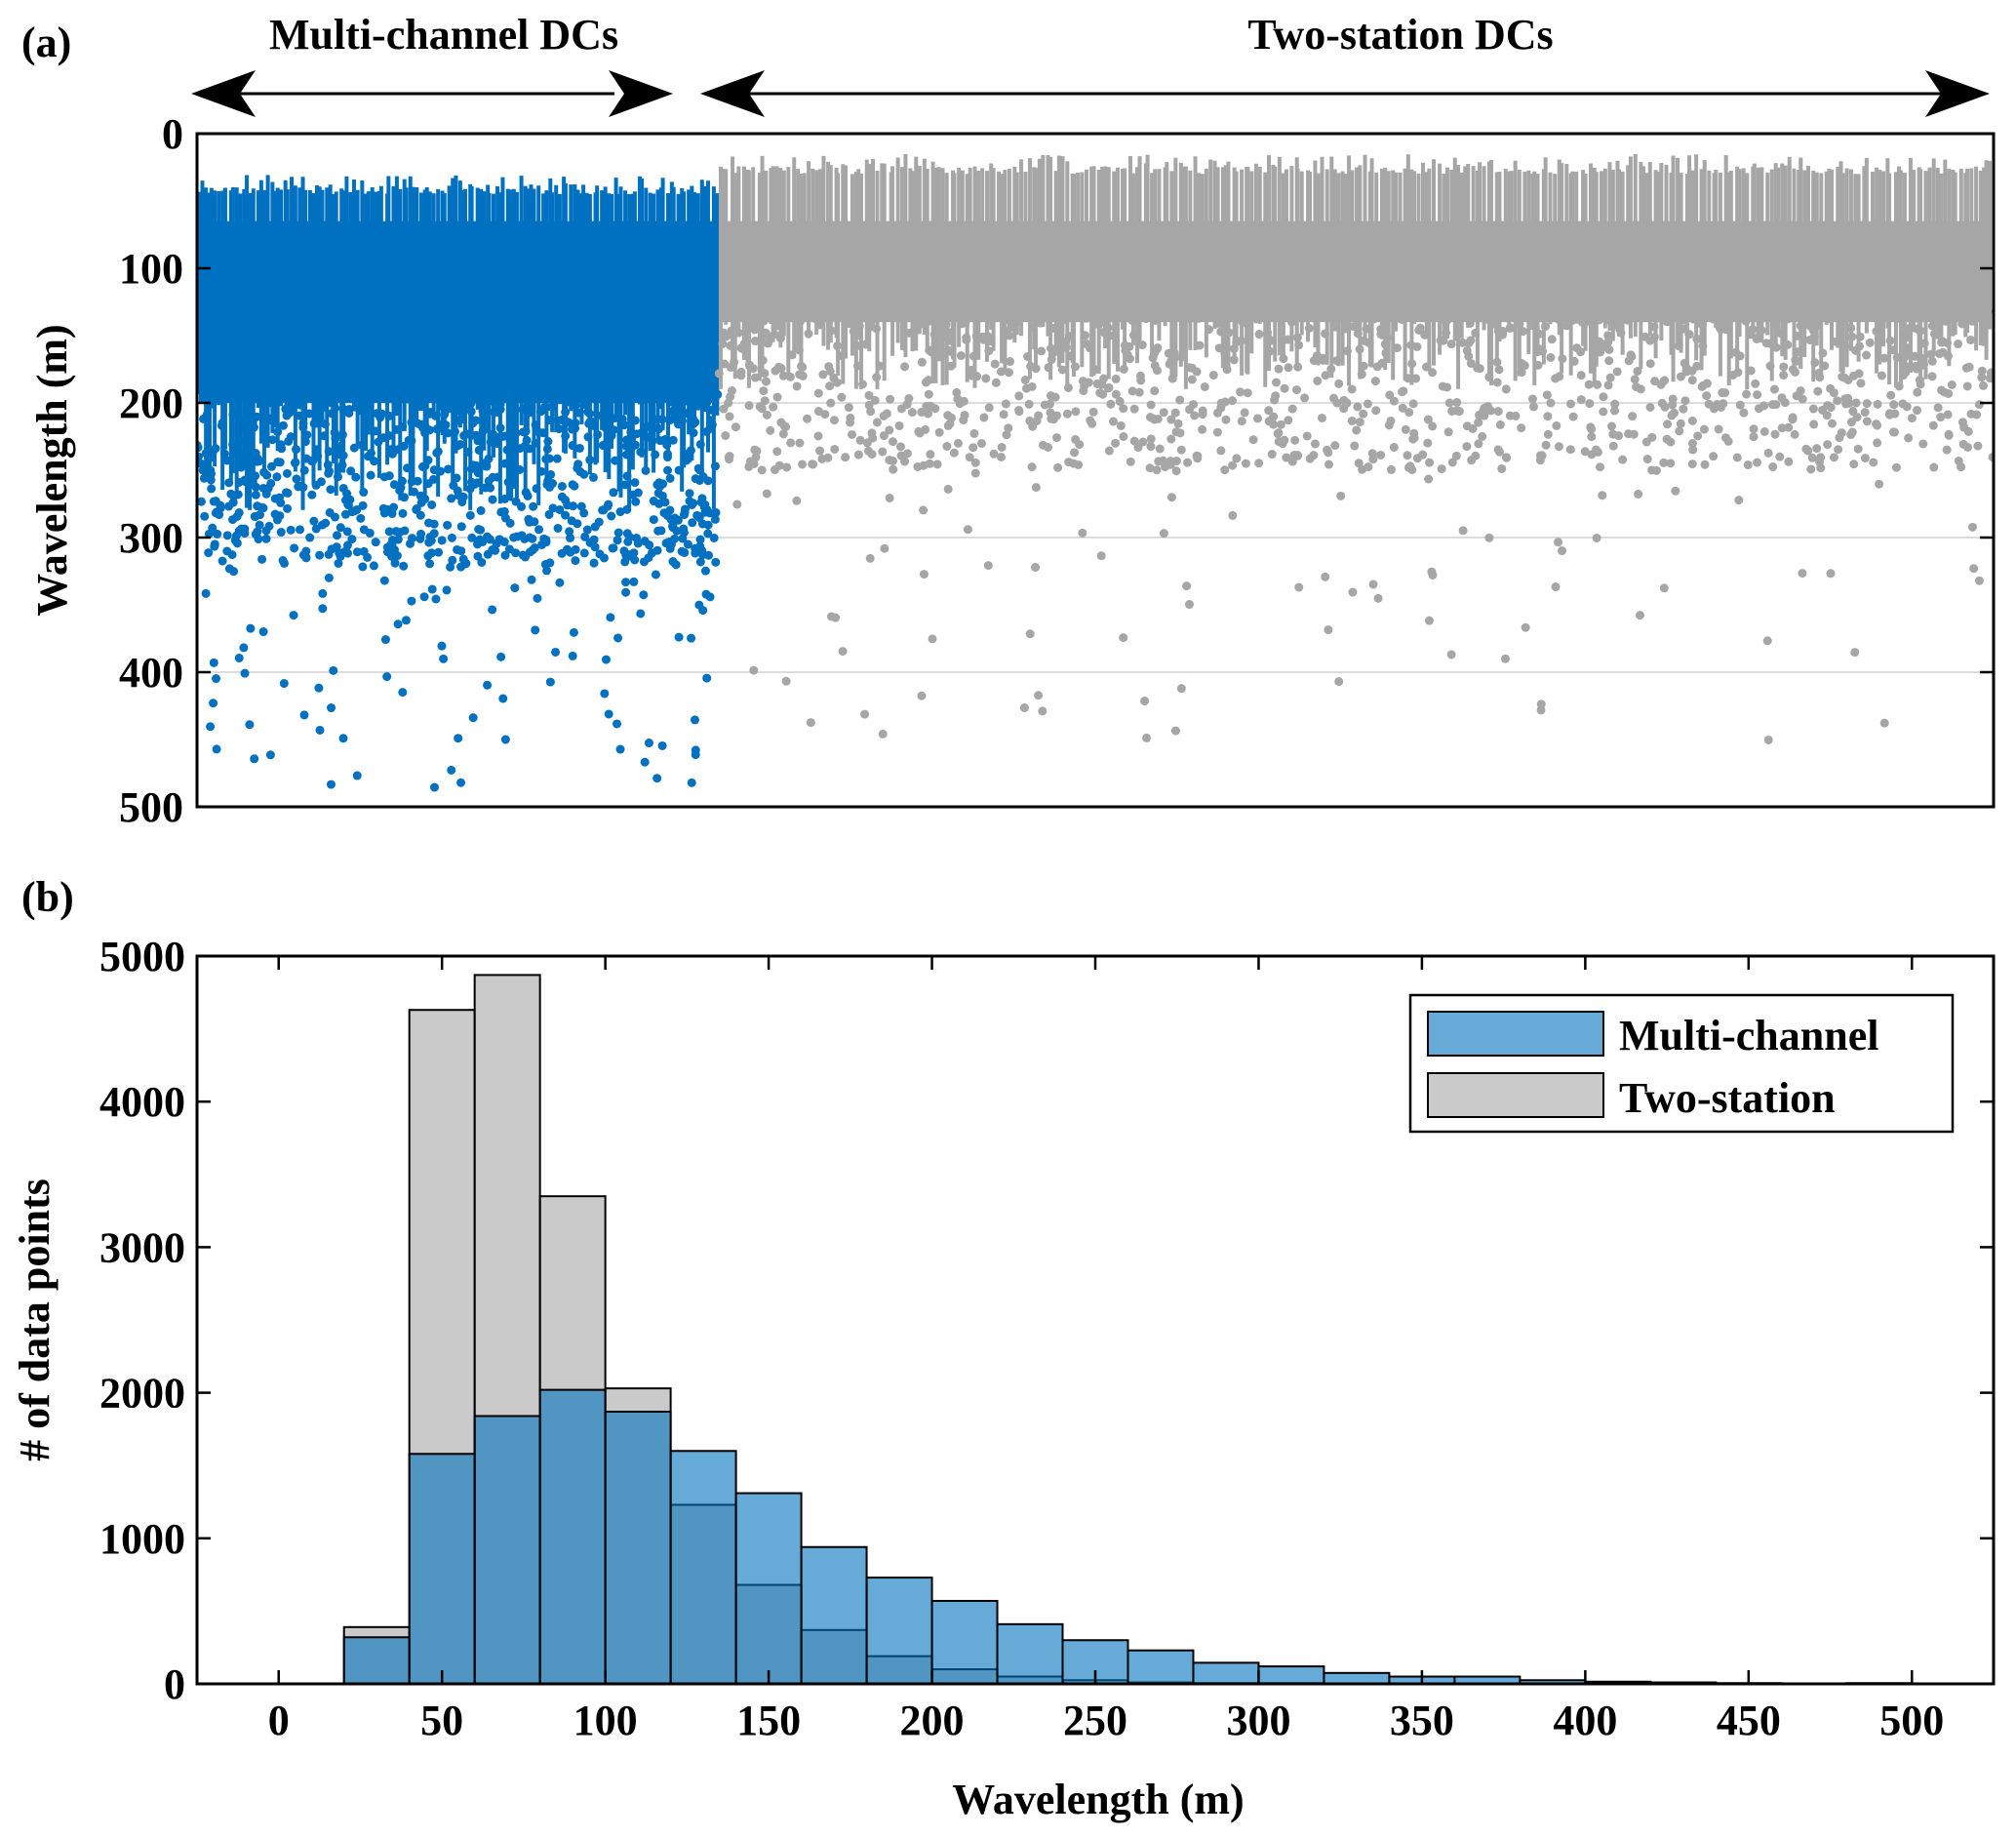 The image size is (2016, 1838). What do you see at coordinates (151, 807) in the screenshot?
I see `y-tick-label: 500` at bounding box center [151, 807].